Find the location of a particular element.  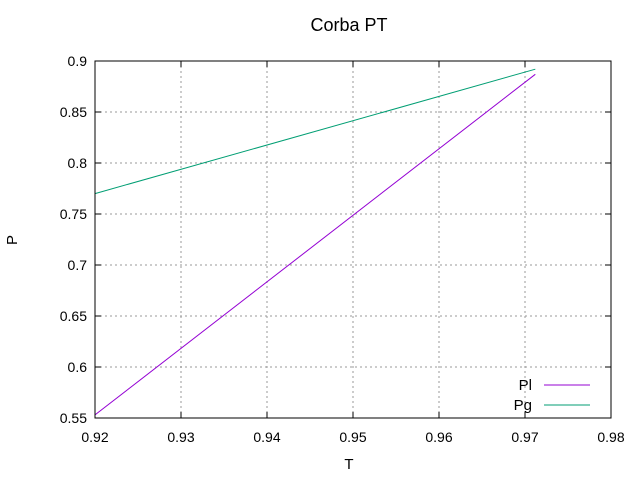

x-tick-label: 0.97 is located at coordinates (524, 437).